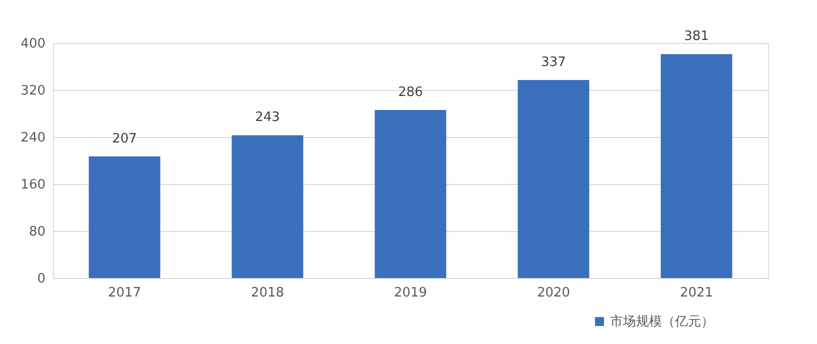 The width and height of the screenshot is (817, 344). I want to click on x-tick-label: 2018, so click(267, 293).